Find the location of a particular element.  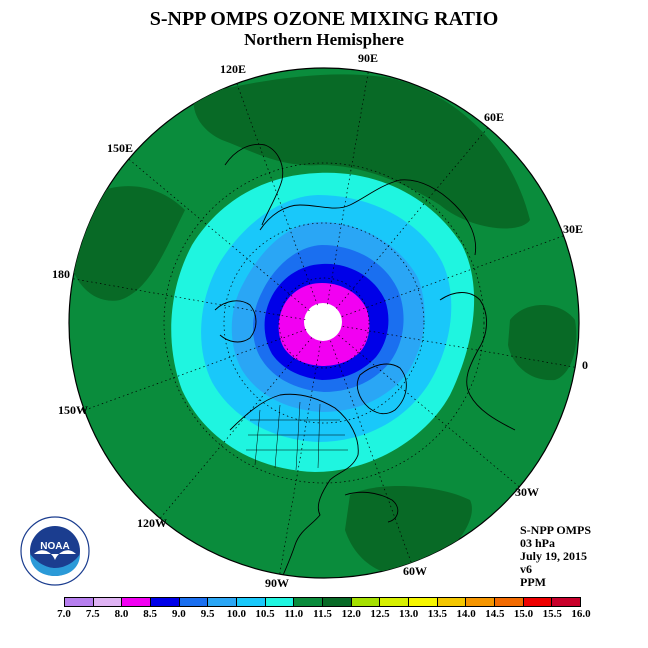

colorbar-tick-label: 12.0 is located at coordinates (351, 614).